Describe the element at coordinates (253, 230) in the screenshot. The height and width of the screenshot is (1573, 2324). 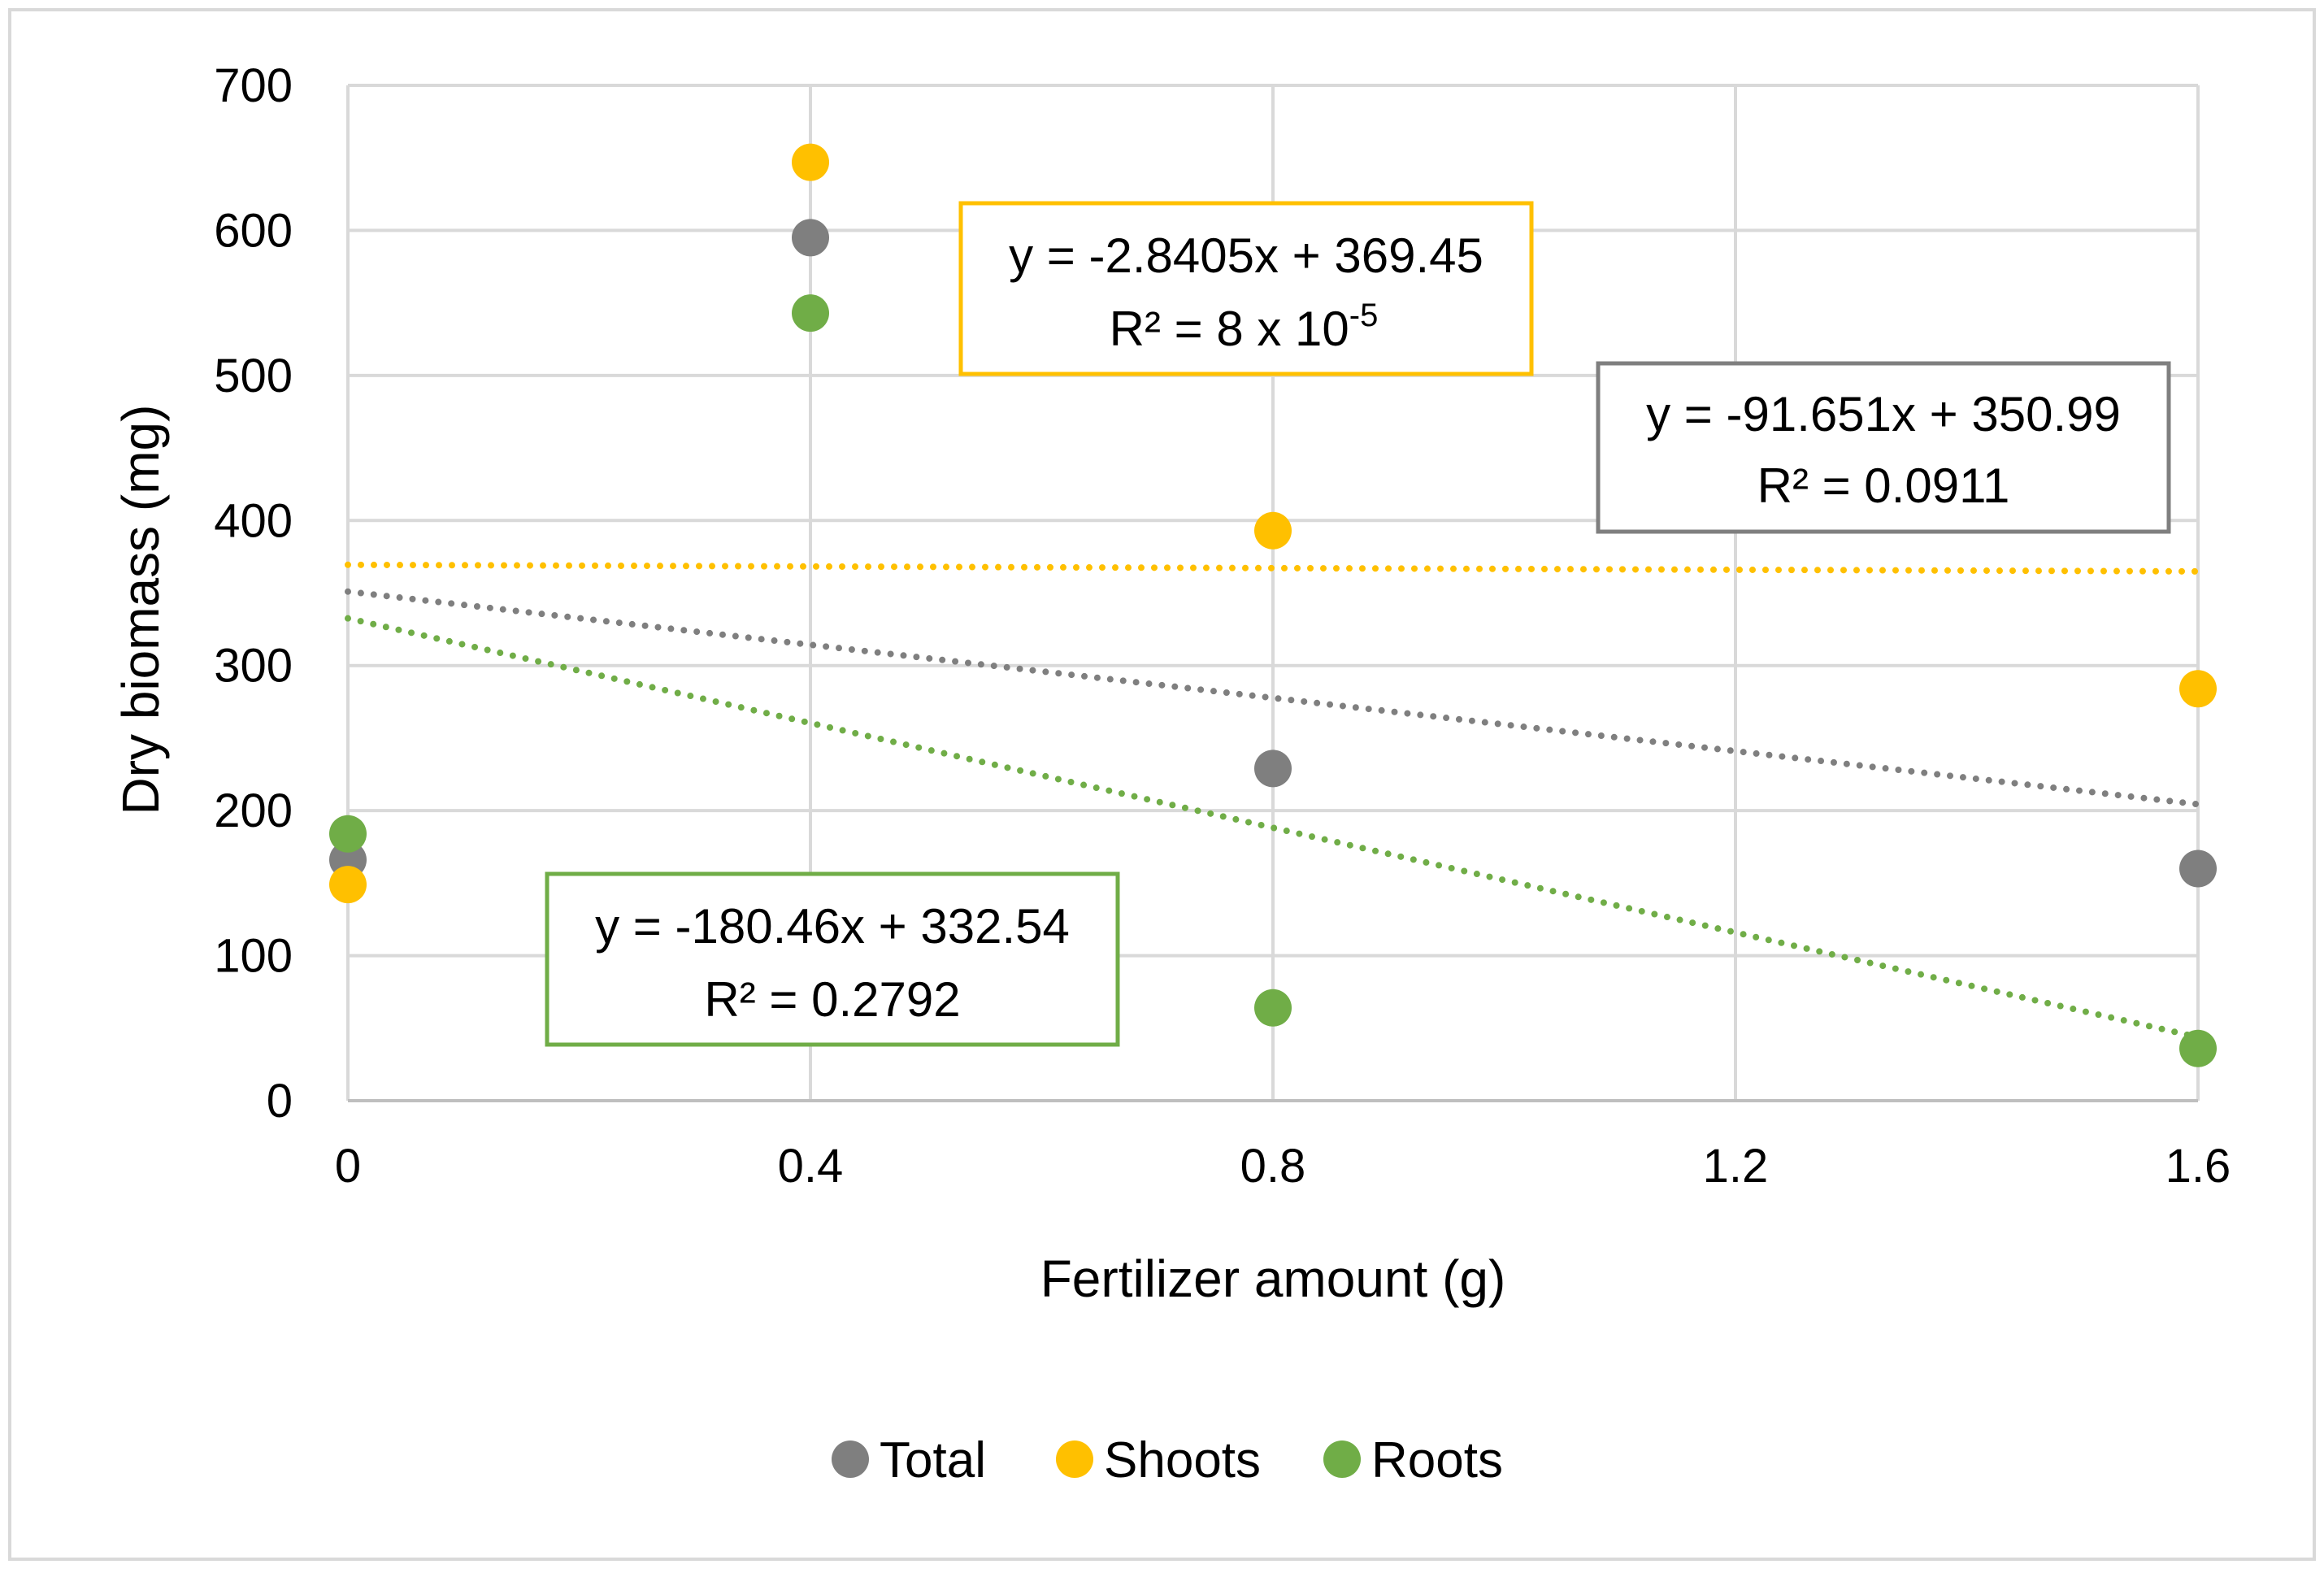
I see `y-tick-label: 600` at that location.